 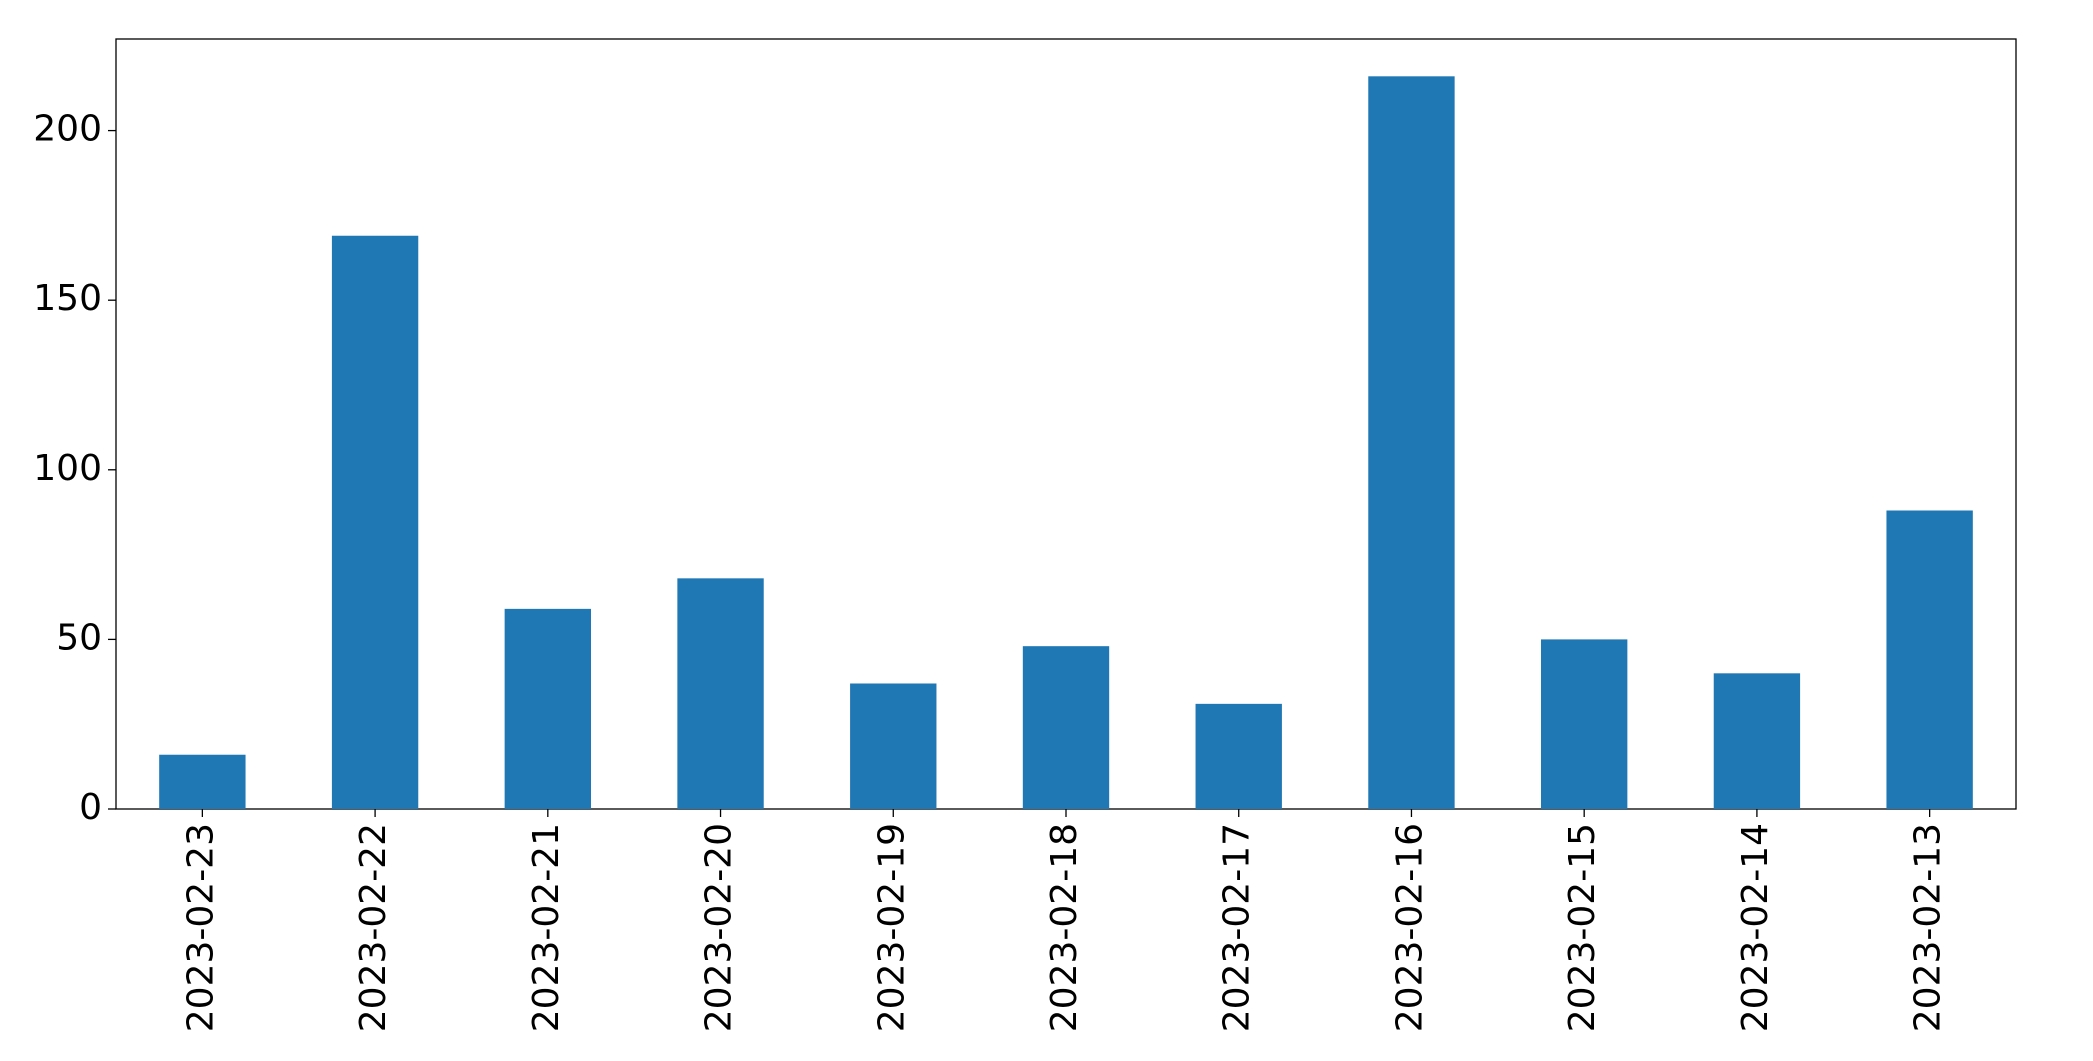 I want to click on y-tick-label: 200, so click(x=67, y=129).